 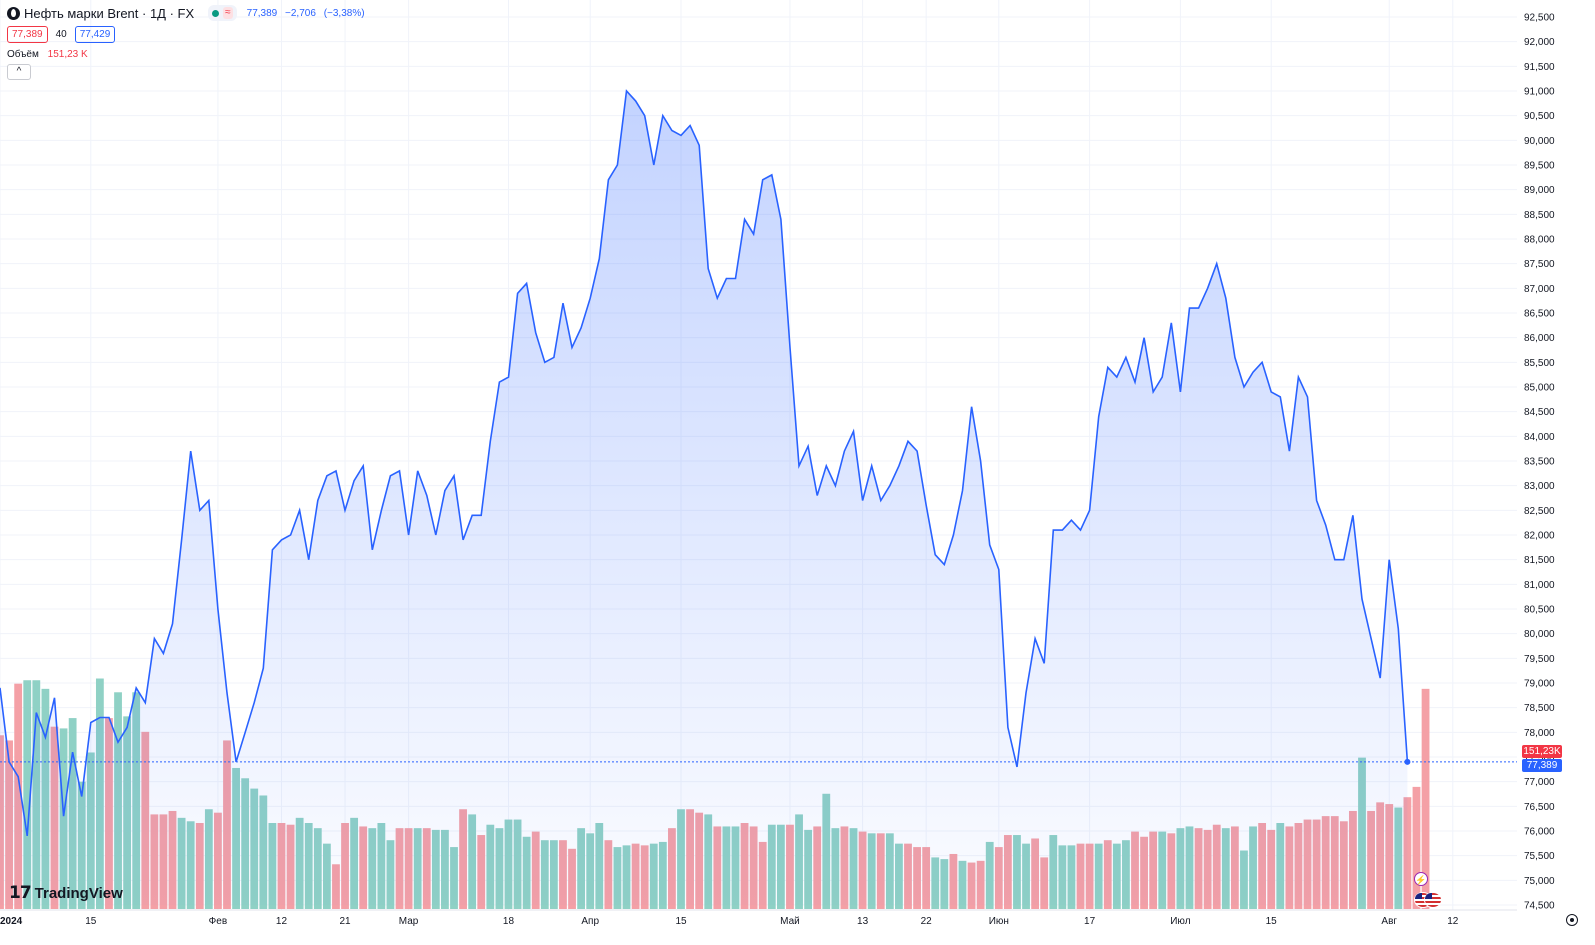 I want to click on y-tick-label: 75,500, so click(x=1539, y=856).